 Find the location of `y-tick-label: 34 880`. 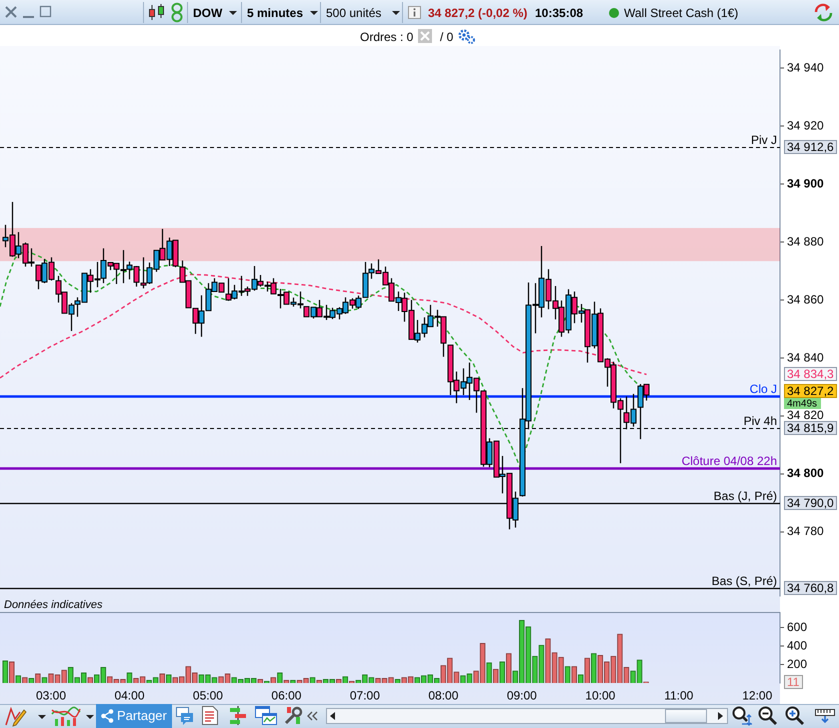

y-tick-label: 34 880 is located at coordinates (805, 241).